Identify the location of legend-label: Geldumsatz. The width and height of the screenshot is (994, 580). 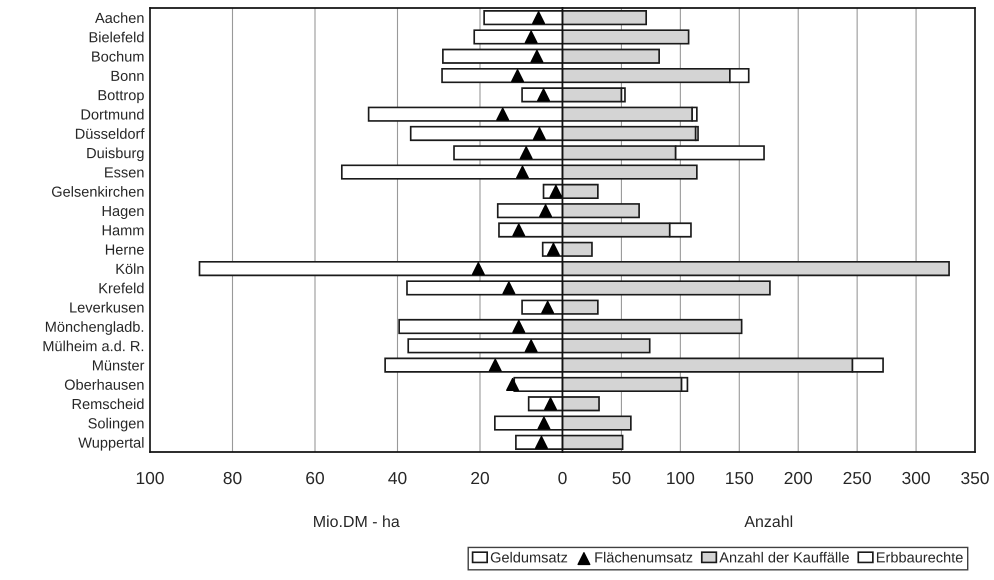
(529, 557).